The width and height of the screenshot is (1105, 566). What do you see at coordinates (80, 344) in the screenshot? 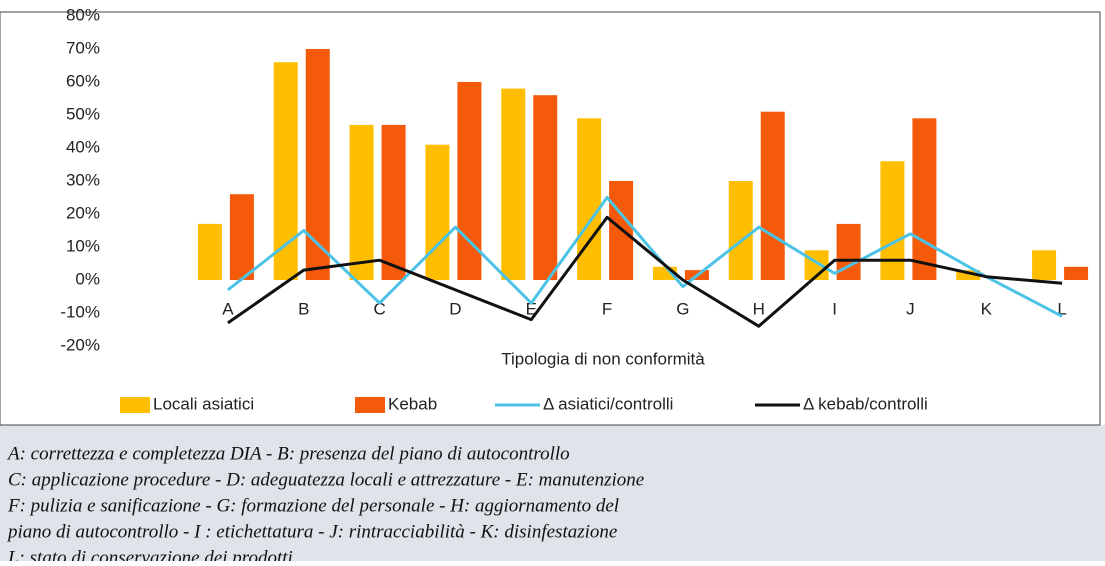
I see `y-tick-label: -20%` at bounding box center [80, 344].